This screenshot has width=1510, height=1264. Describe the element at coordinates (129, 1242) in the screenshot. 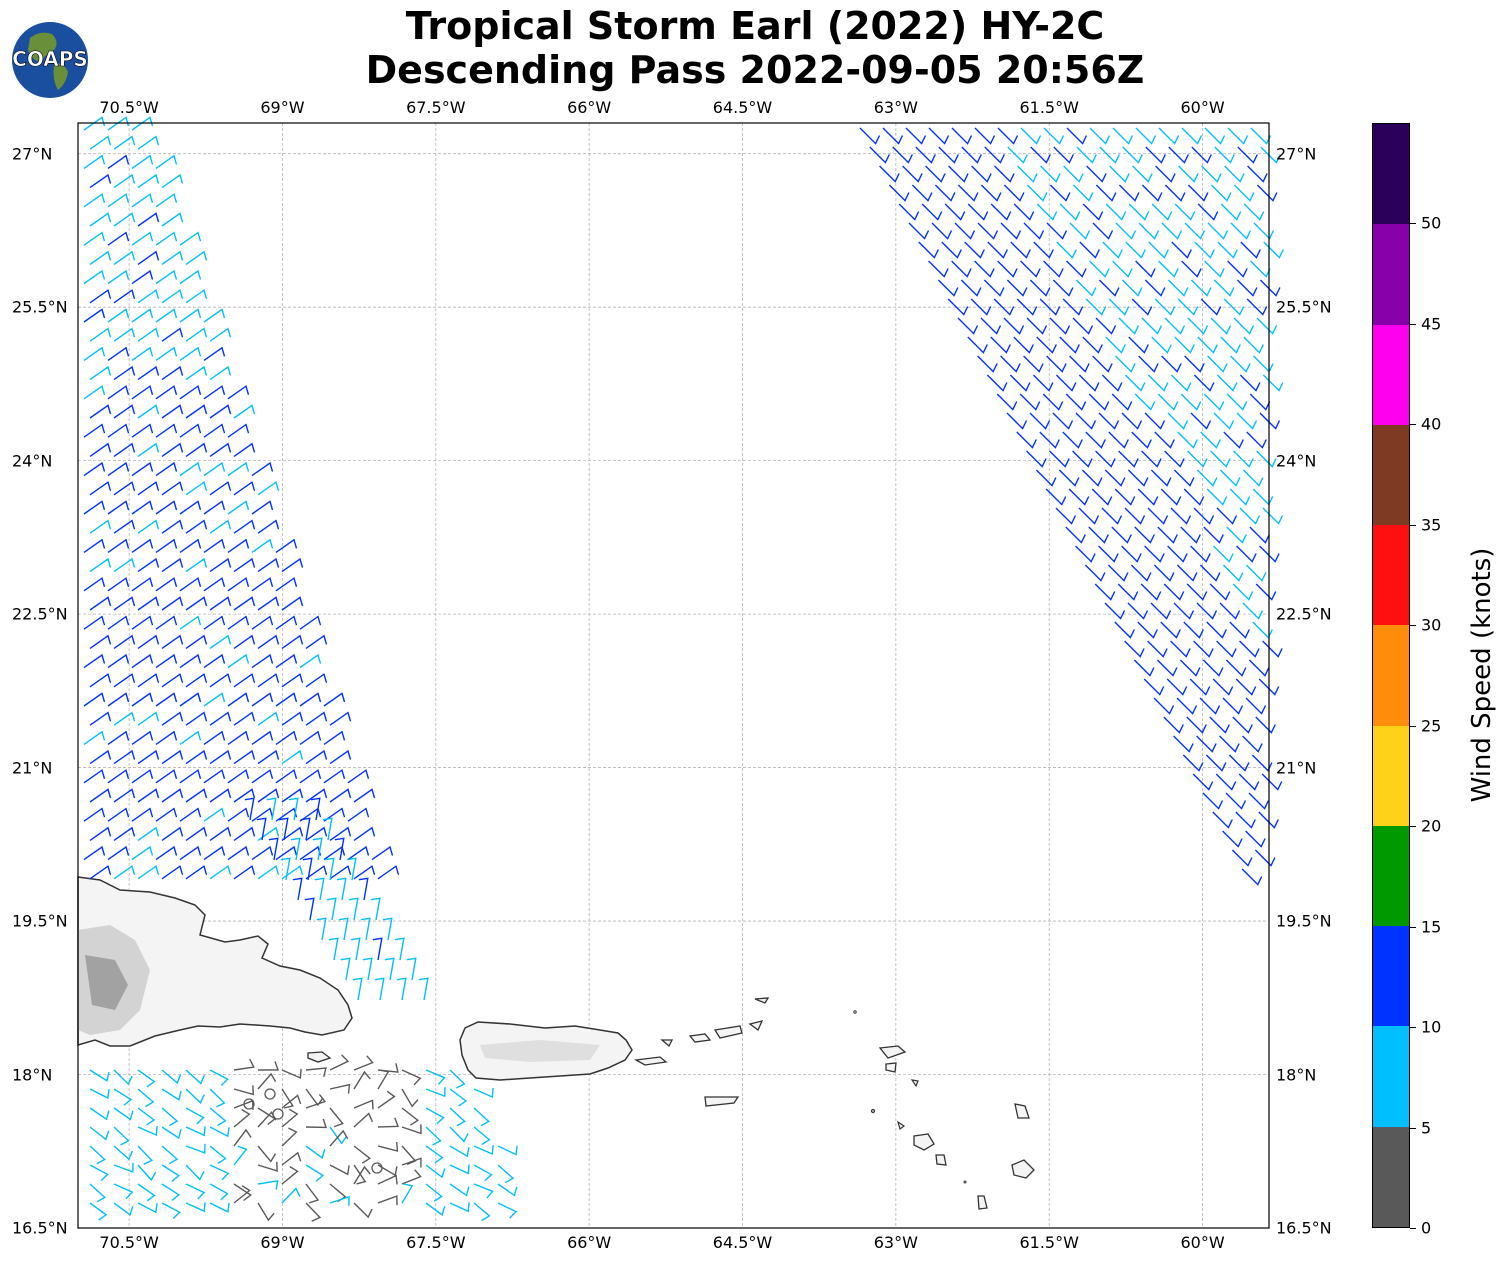

I see `x-tick-label-bottom: 70.5°W` at that location.